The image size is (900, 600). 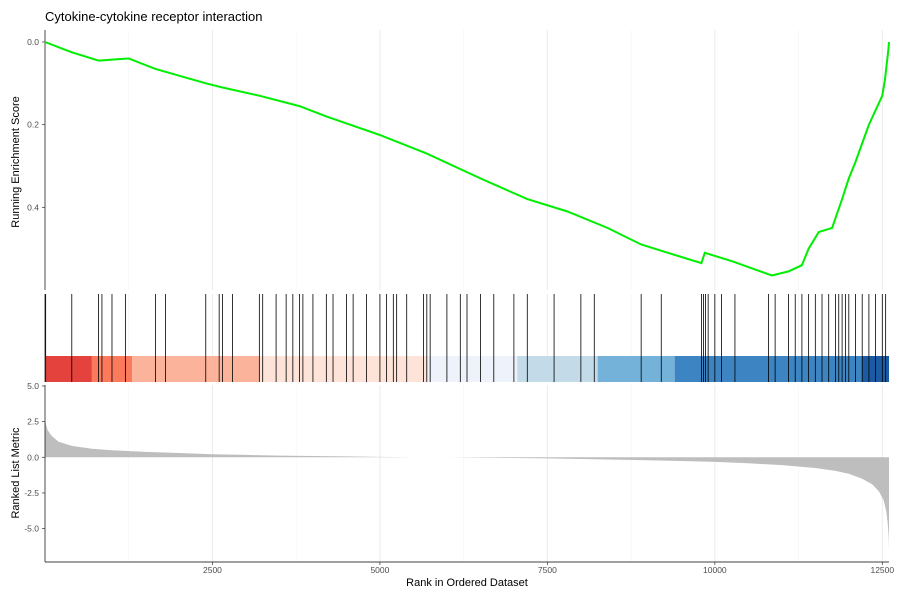 I want to click on y-tick-label: 0.2, so click(x=33, y=125).